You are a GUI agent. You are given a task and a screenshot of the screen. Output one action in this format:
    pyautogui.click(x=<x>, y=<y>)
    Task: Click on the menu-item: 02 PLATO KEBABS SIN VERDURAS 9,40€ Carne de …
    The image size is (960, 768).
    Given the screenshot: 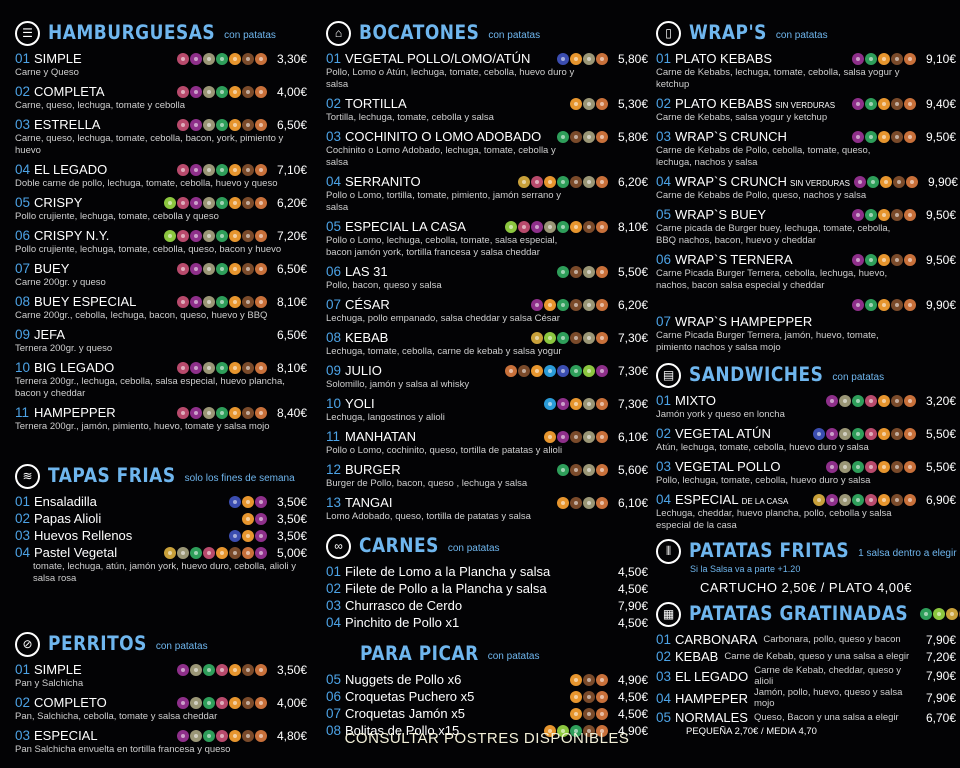 What is the action you would take?
    pyautogui.click(x=806, y=109)
    